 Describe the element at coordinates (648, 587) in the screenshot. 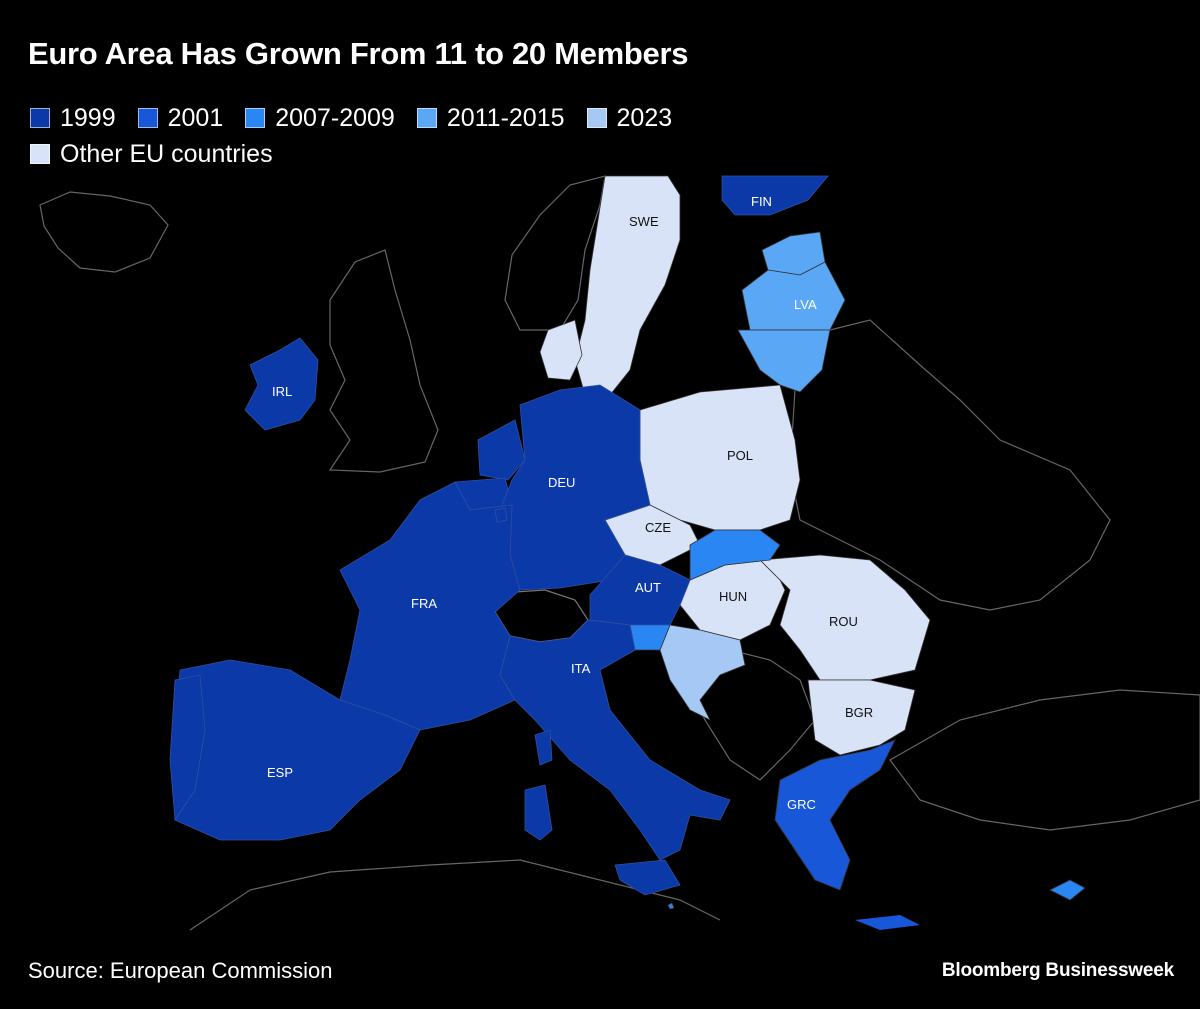

I see `label-aut: AUT` at that location.